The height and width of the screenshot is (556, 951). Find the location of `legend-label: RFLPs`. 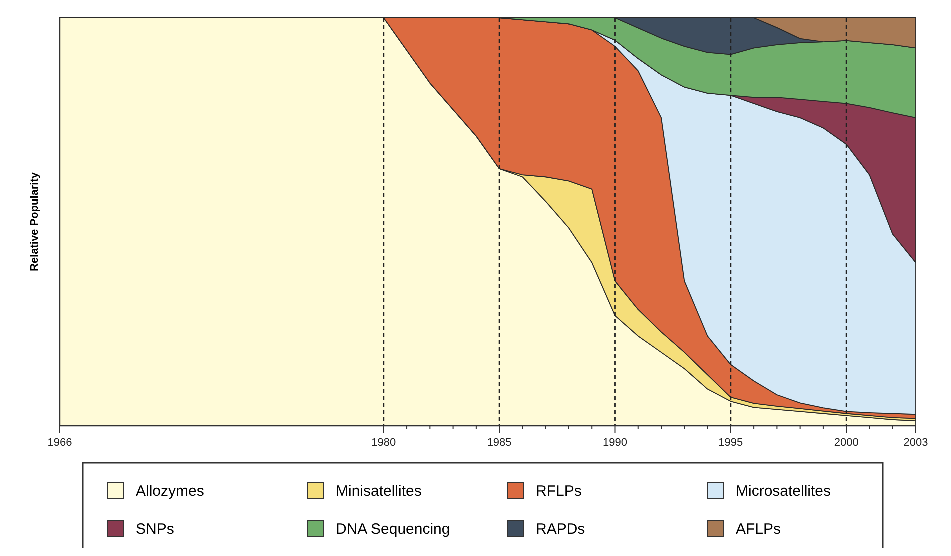

legend-label: RFLPs is located at coordinates (559, 491).